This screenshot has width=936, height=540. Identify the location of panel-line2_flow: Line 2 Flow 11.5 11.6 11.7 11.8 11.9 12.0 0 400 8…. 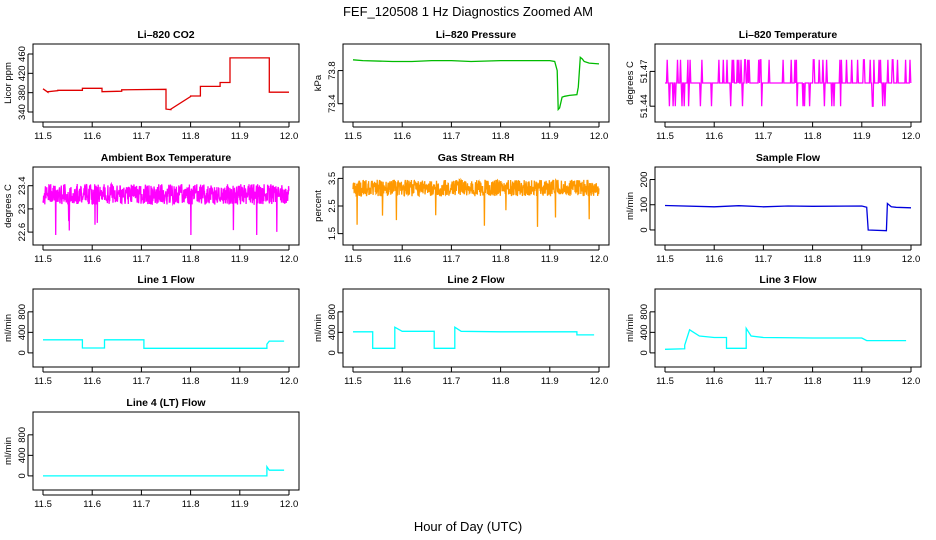
(461, 330).